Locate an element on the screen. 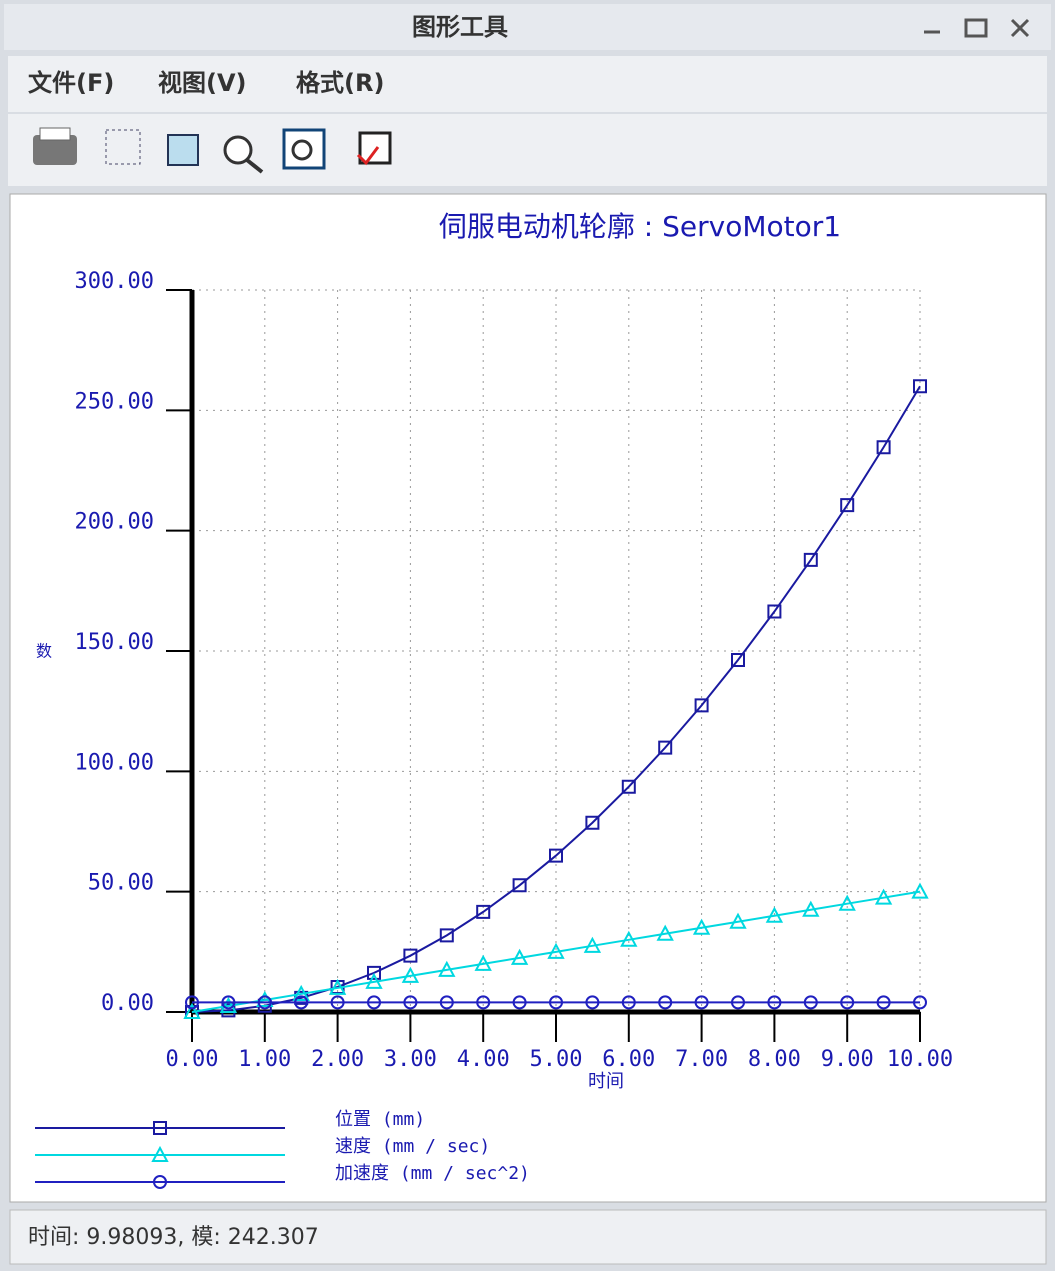  y-tick-label: 100.00 is located at coordinates (114, 762).